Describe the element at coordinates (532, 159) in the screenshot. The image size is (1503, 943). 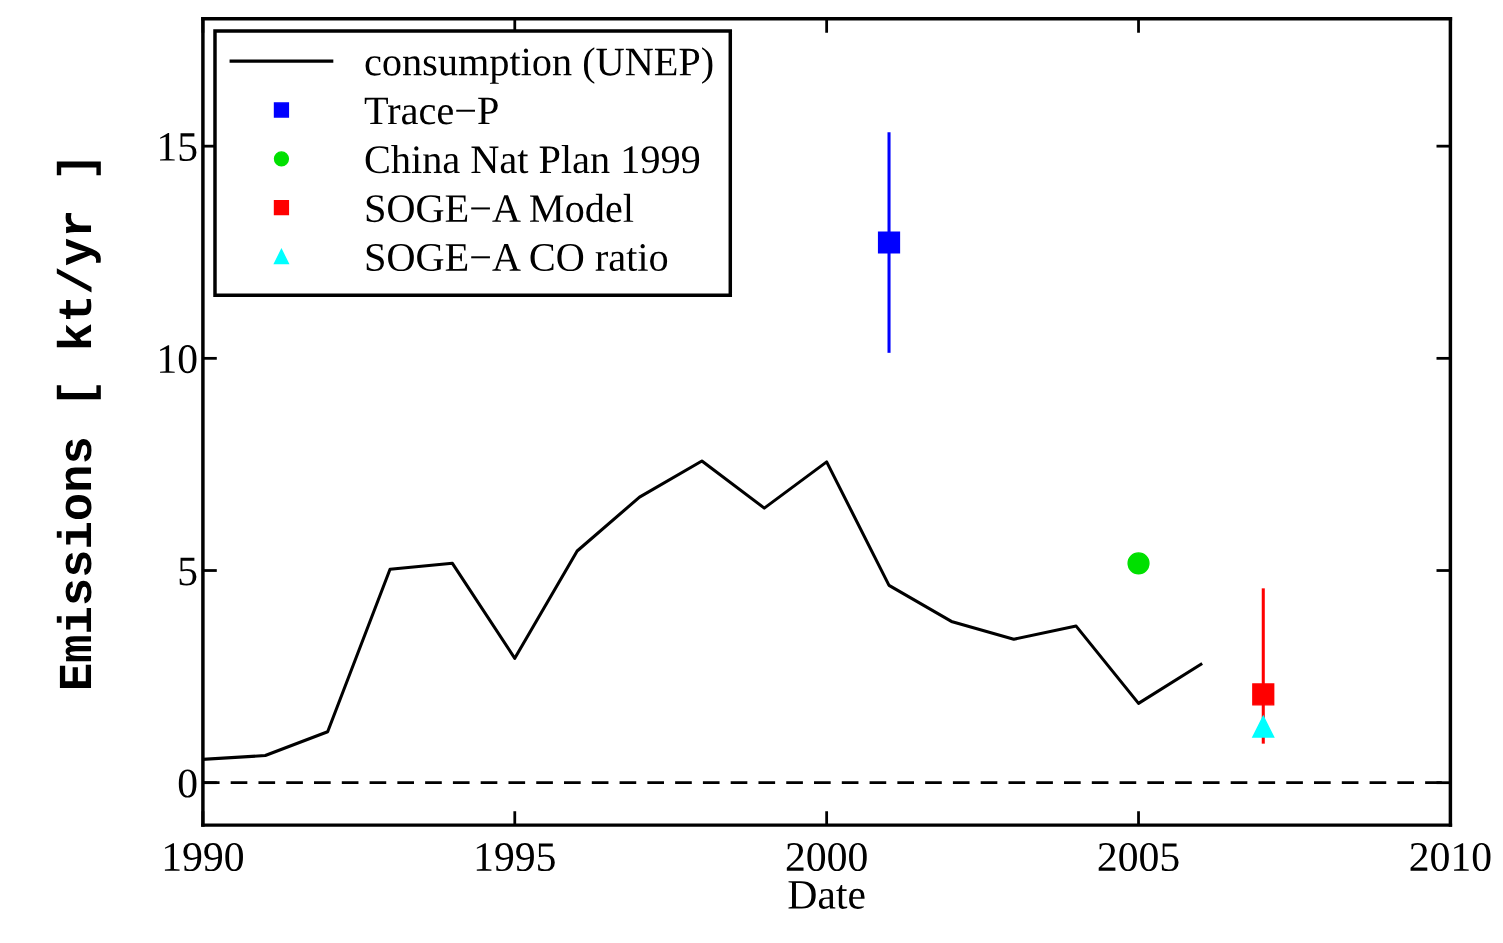
I see `legend-label: China Nat Plan 1999` at that location.